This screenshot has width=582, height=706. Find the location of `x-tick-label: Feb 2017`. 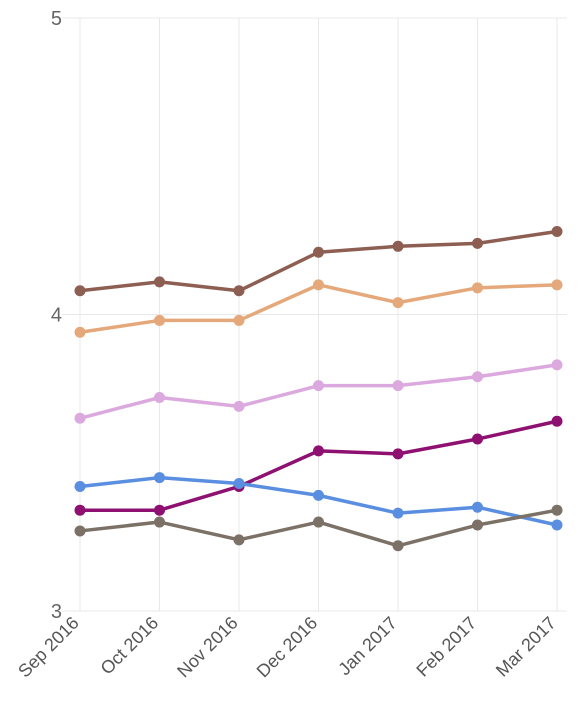

x-tick-label: Feb 2017 is located at coordinates (446, 647).